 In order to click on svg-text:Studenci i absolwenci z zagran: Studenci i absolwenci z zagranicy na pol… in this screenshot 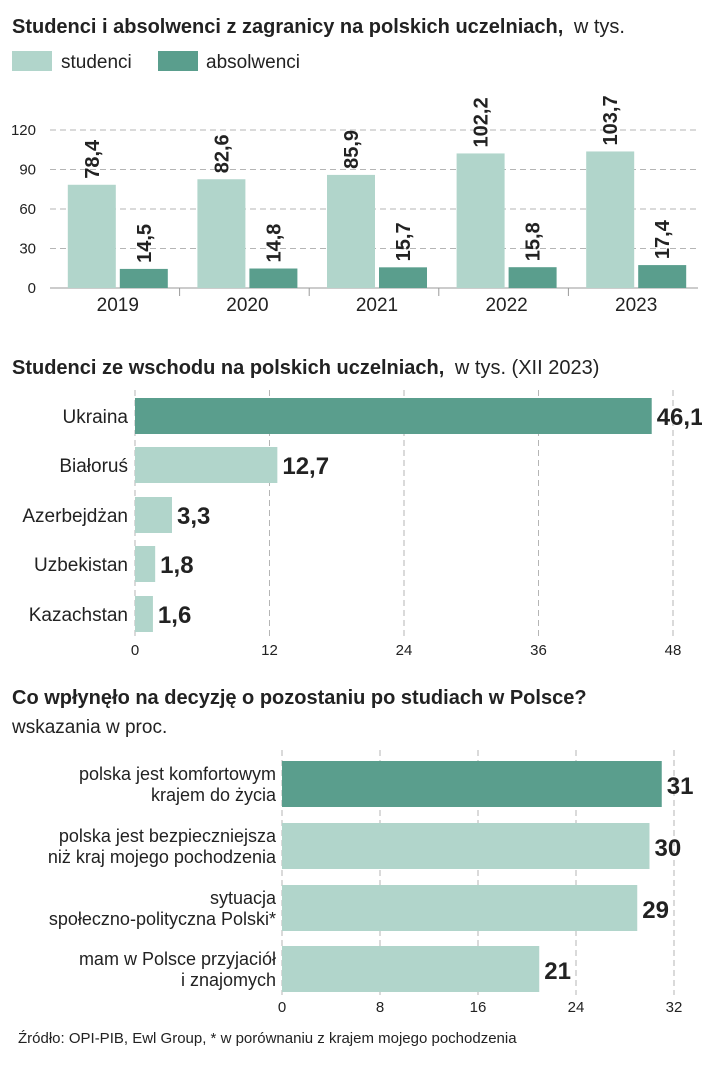, I will do `click(318, 27)`.